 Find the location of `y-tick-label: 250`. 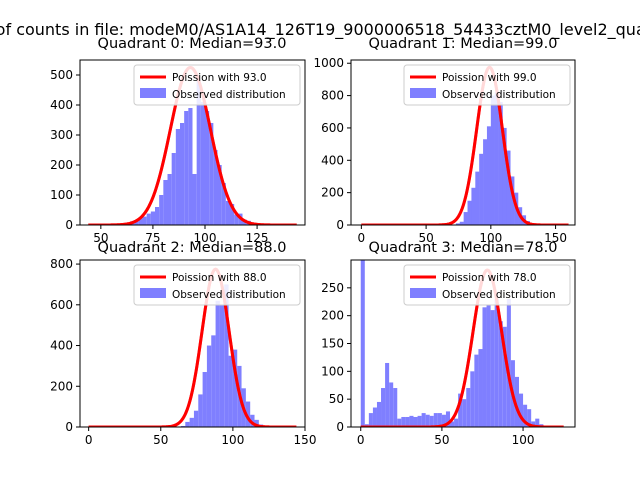

y-tick-label: 250 is located at coordinates (332, 288).